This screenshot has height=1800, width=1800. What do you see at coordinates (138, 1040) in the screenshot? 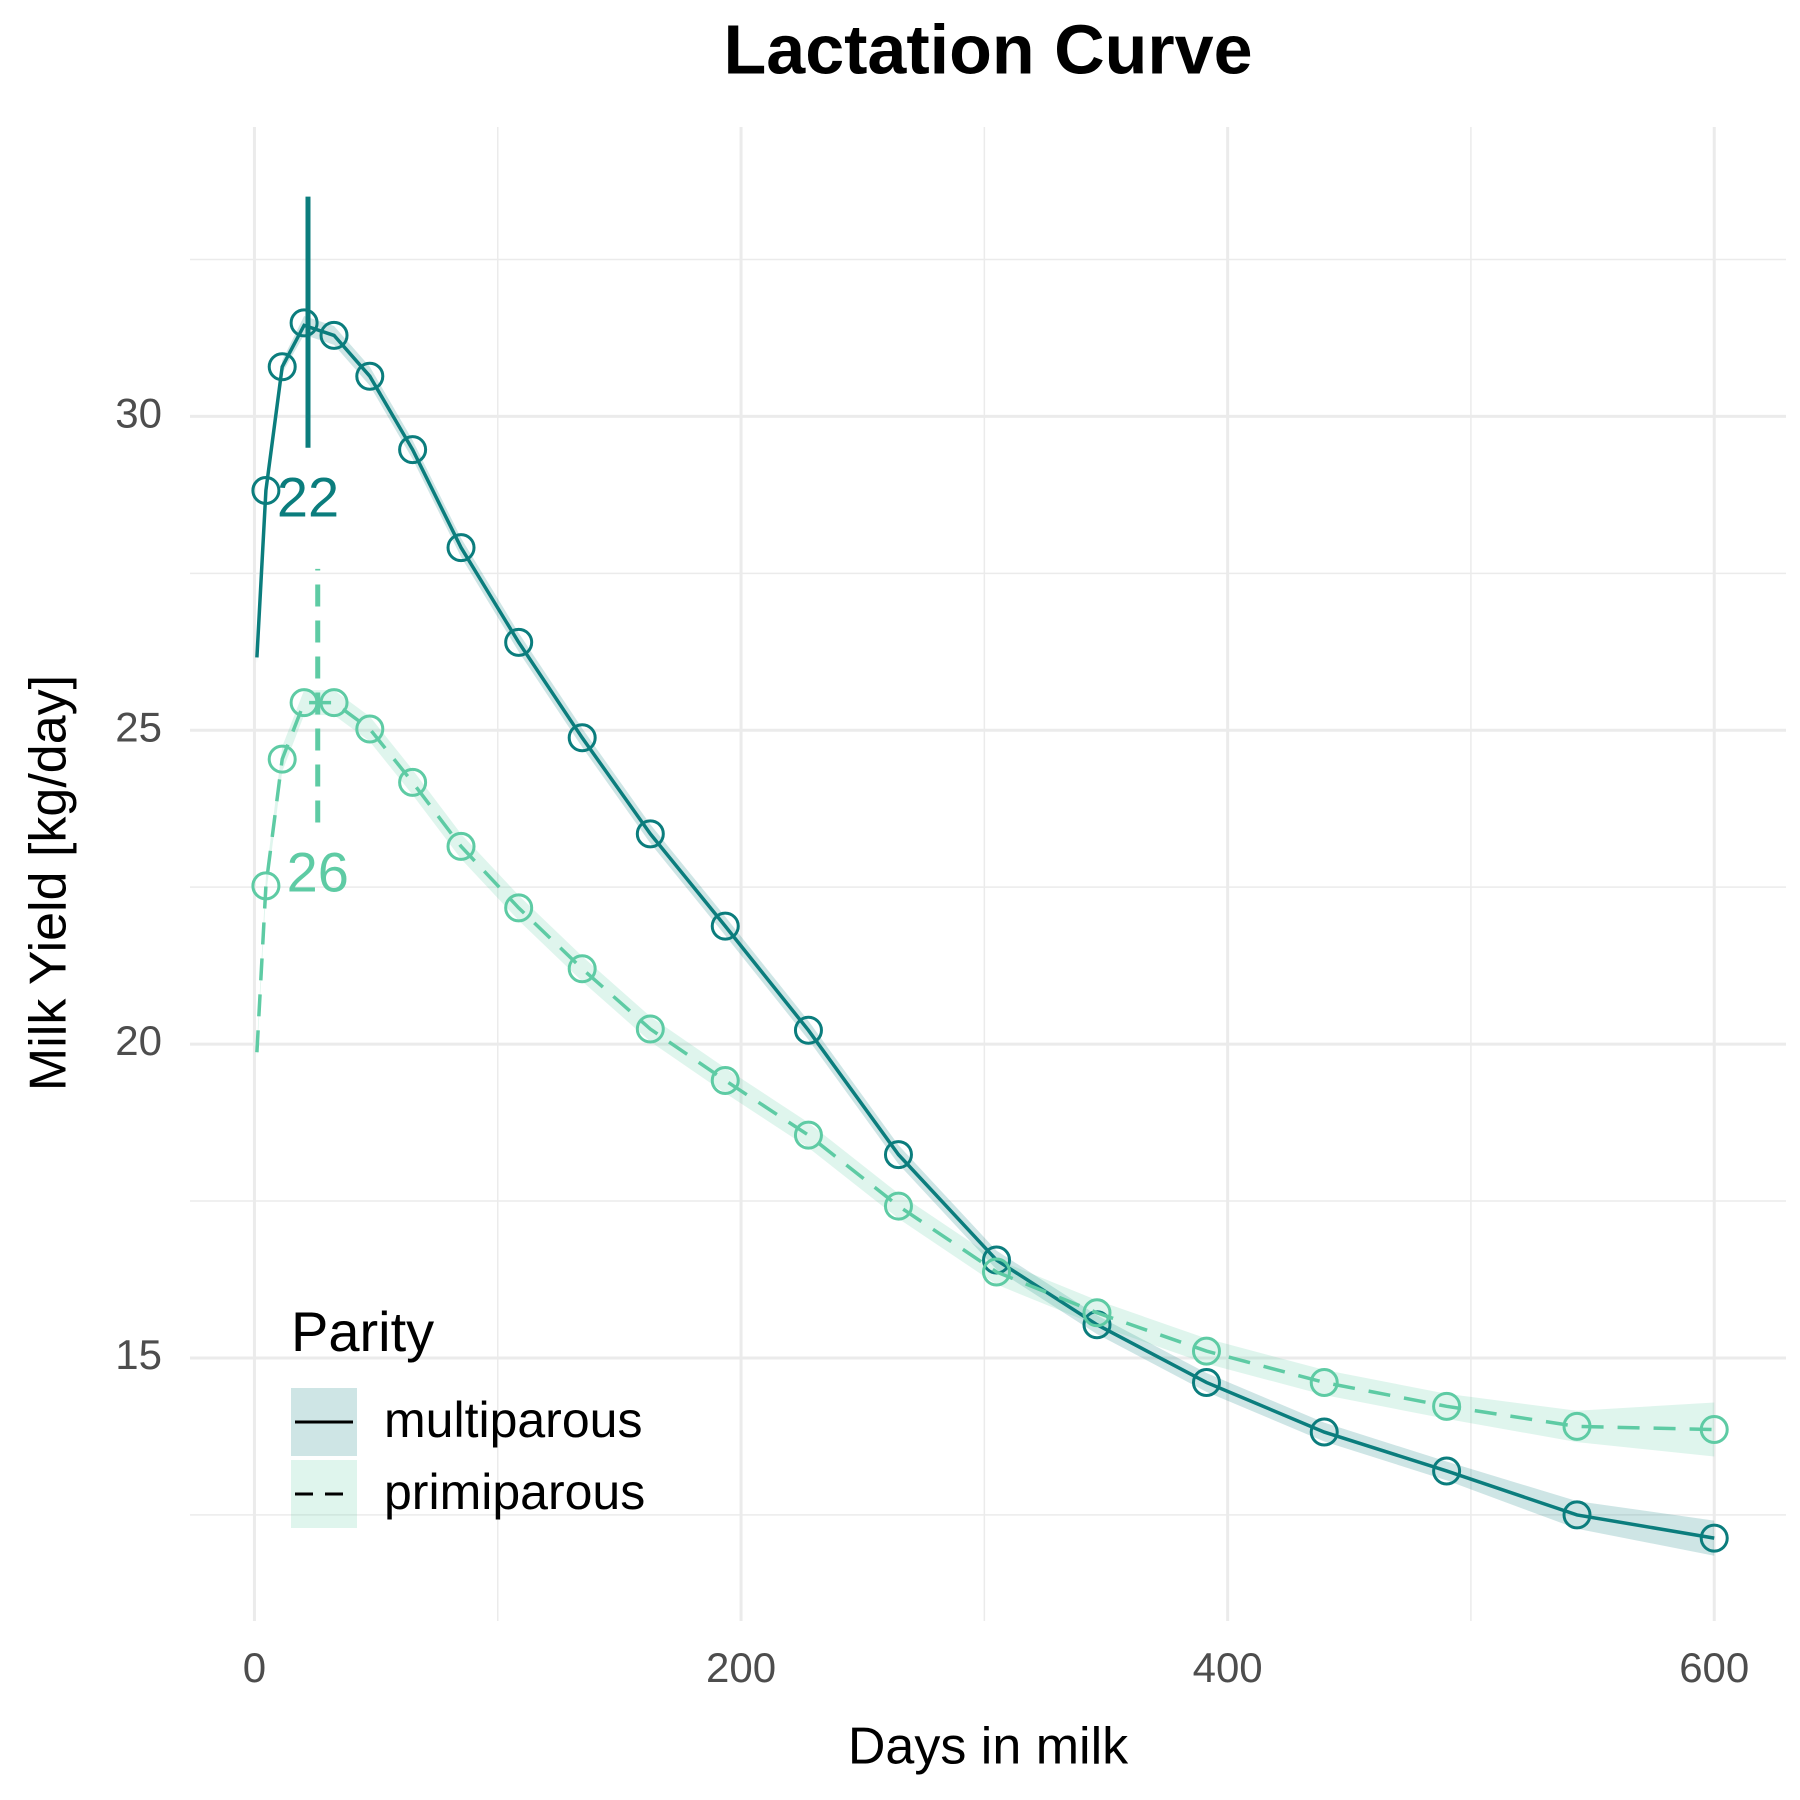
I see `y-tick-label: 20` at bounding box center [138, 1040].